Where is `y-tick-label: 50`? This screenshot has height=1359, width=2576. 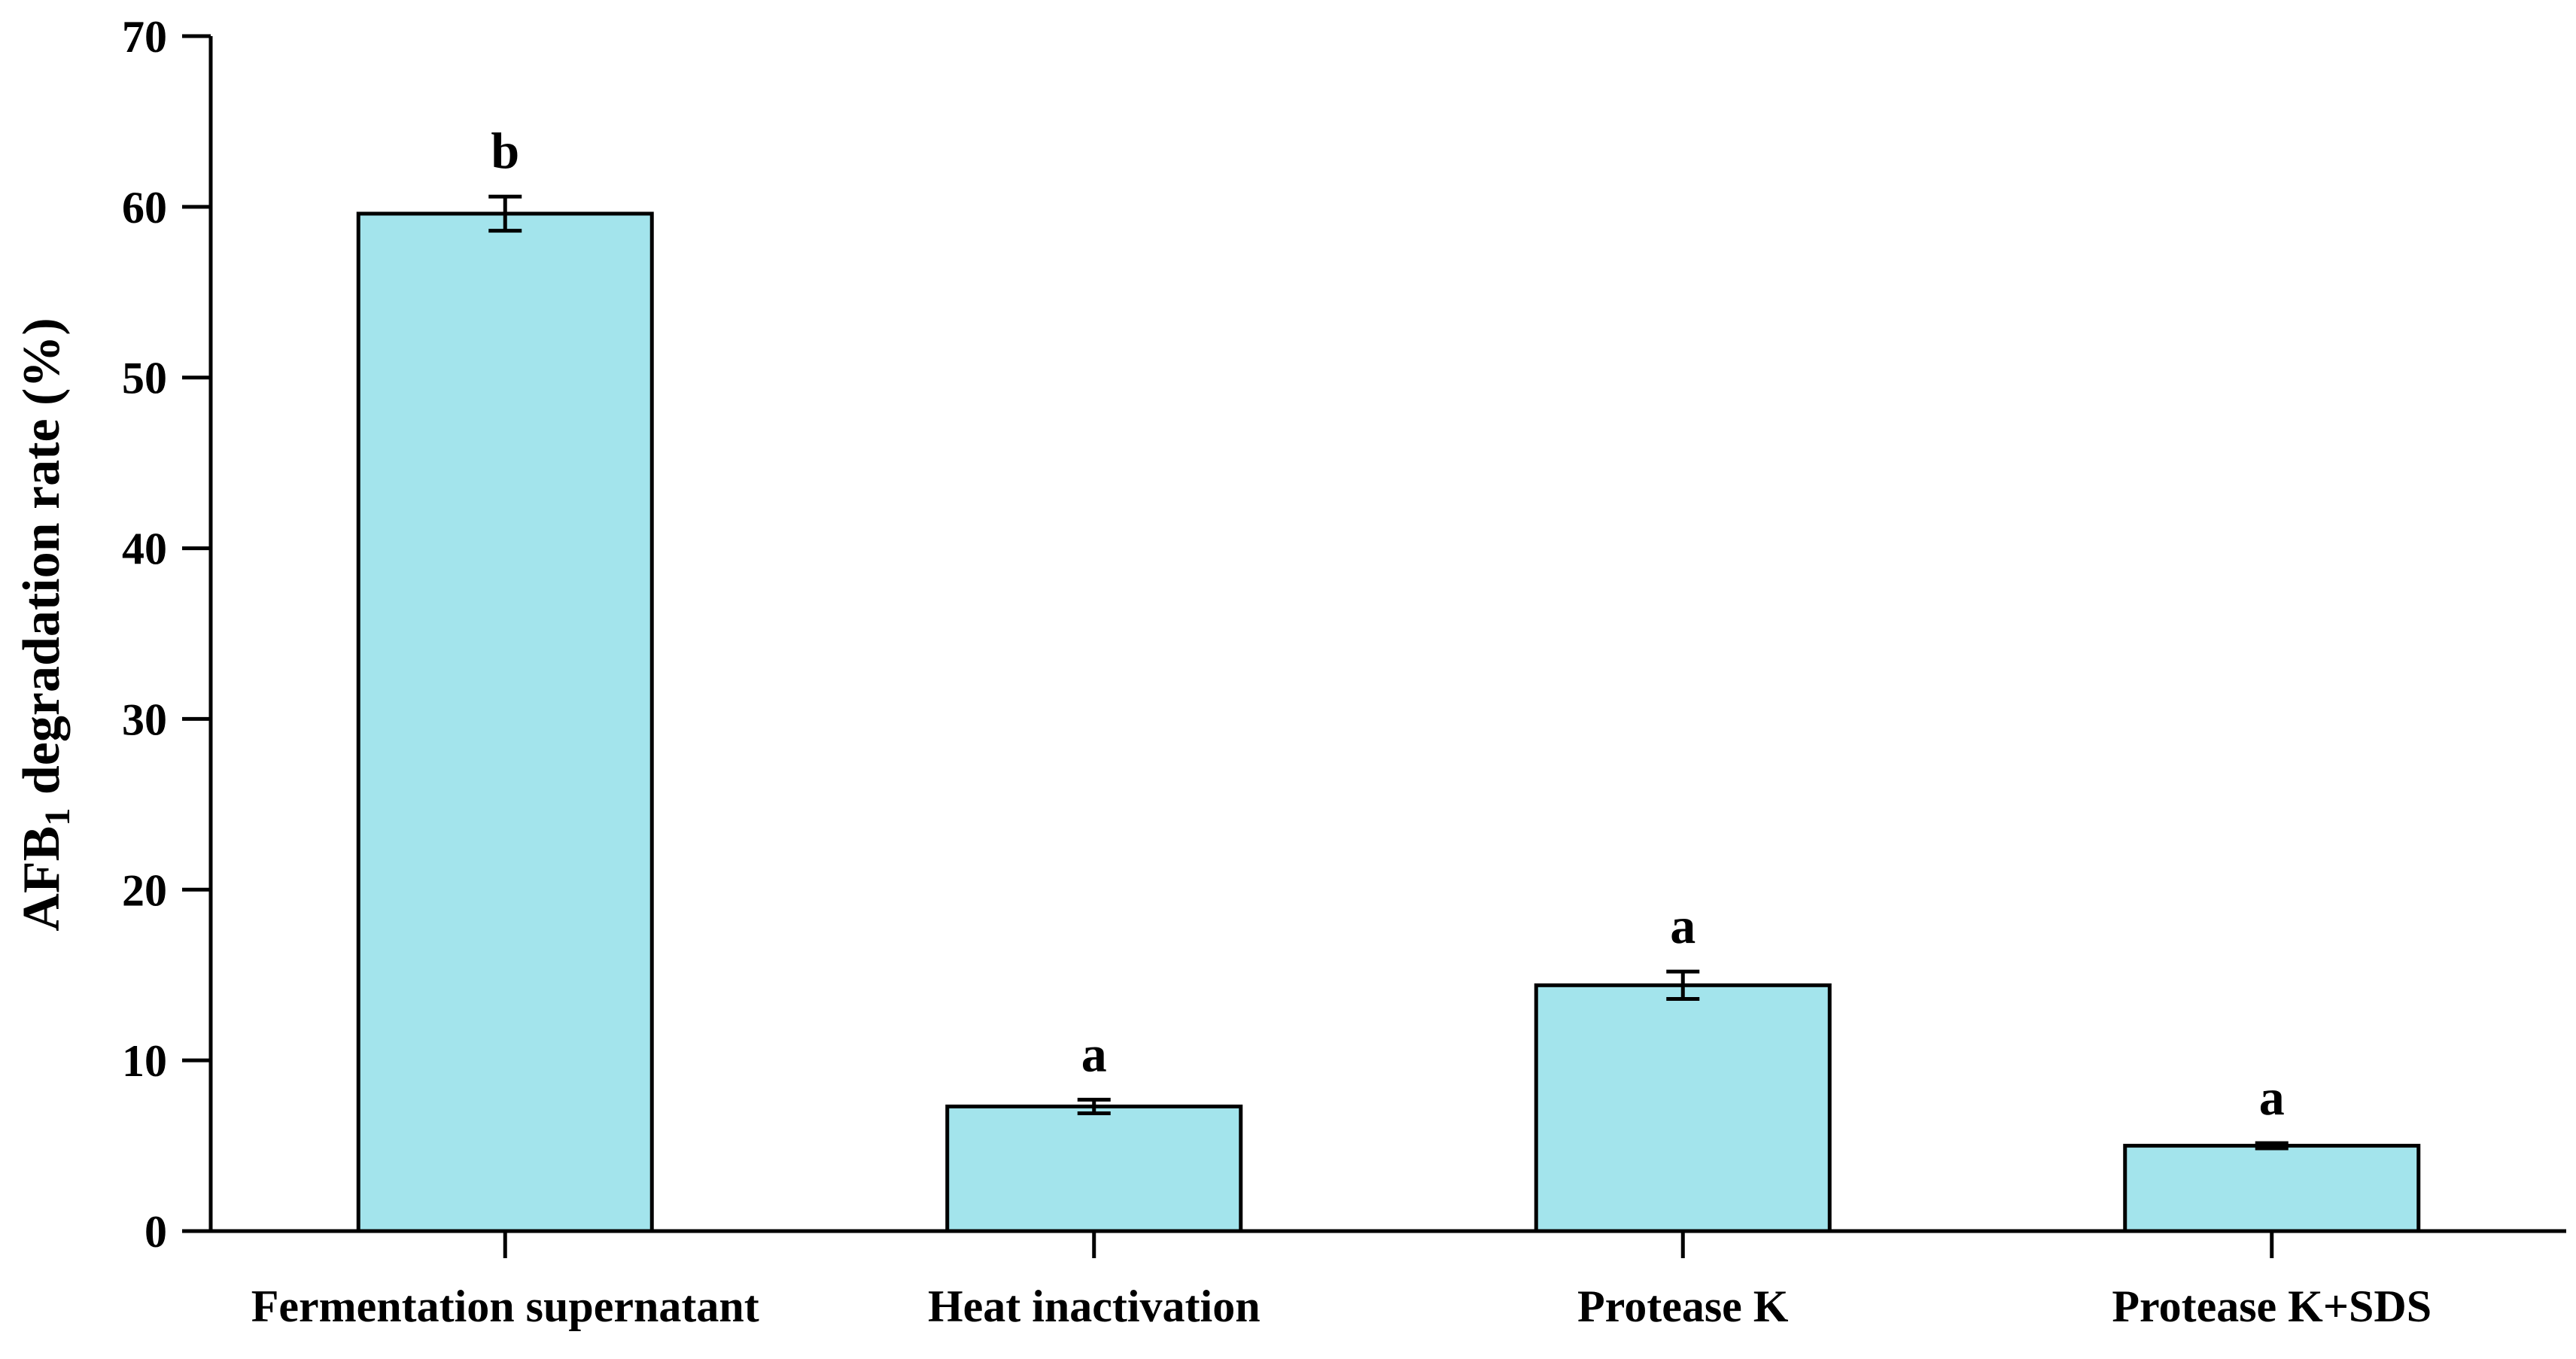 y-tick-label: 50 is located at coordinates (144, 378).